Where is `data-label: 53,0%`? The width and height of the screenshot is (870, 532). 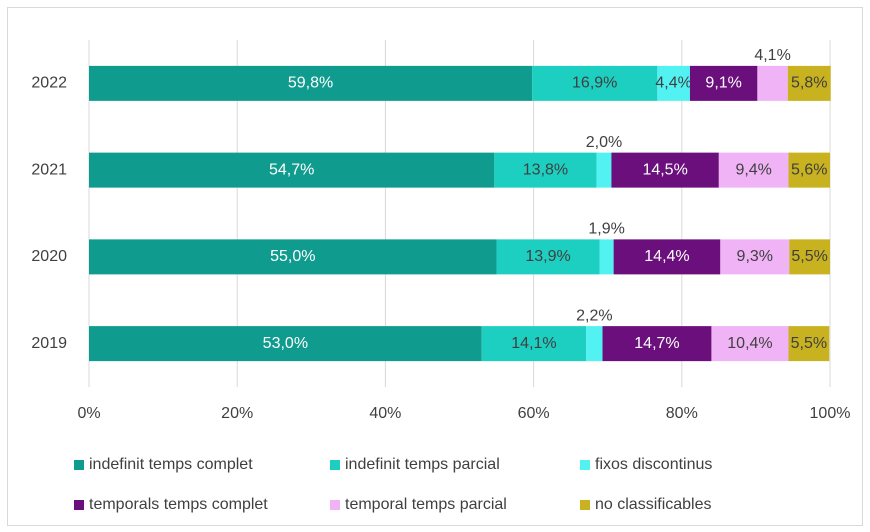 data-label: 53,0% is located at coordinates (285, 343).